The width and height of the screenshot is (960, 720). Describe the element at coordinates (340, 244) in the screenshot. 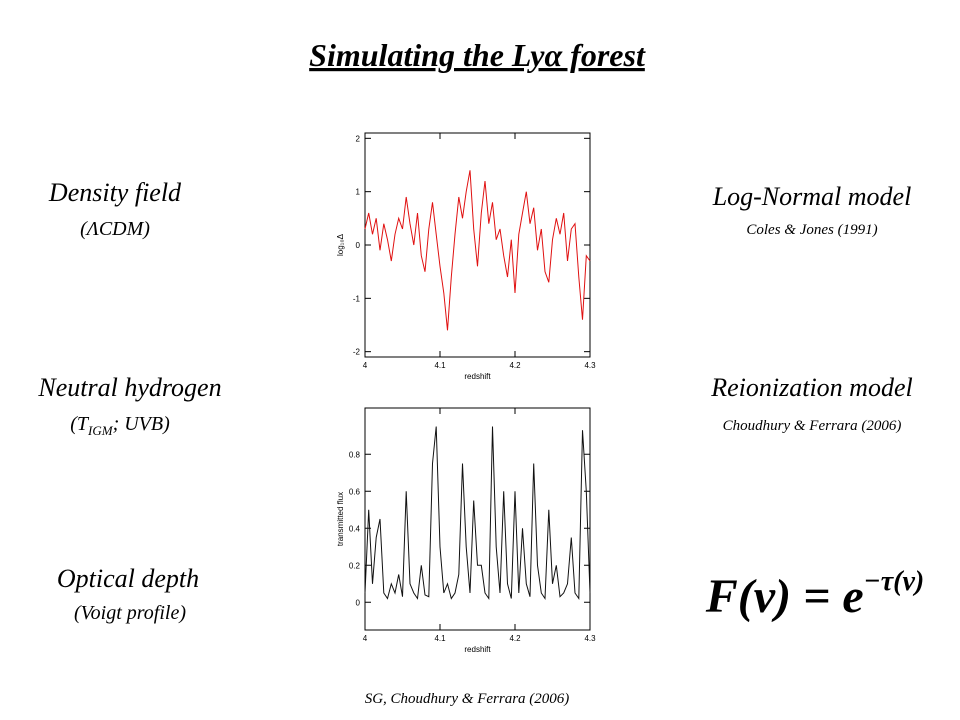

I see `y-axis-label: log₁₀Δ` at that location.